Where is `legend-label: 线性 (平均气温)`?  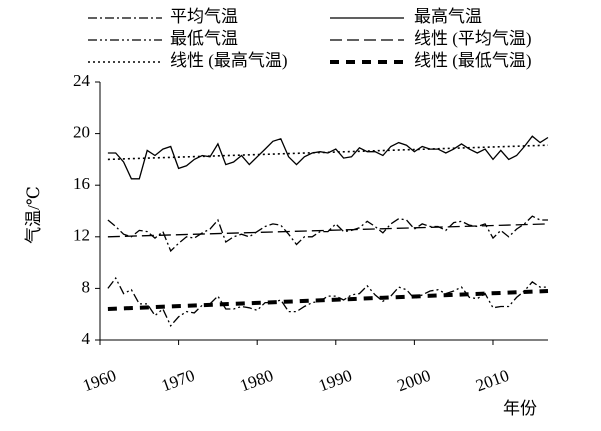 legend-label: 线性 (平均气温) is located at coordinates (473, 38).